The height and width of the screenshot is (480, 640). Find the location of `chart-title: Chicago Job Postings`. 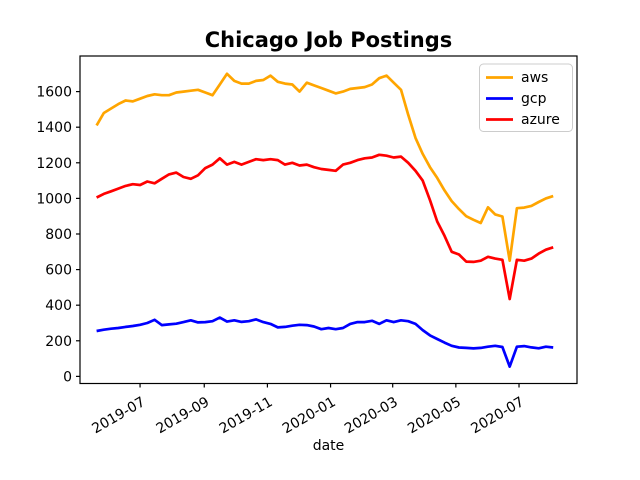

chart-title: Chicago Job Postings is located at coordinates (329, 40).